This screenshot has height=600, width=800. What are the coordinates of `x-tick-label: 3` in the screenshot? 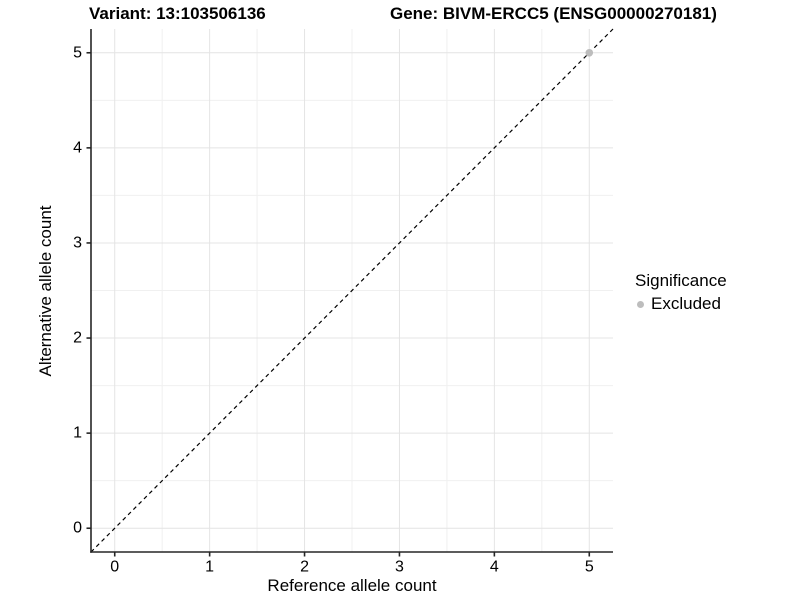 It's located at (399, 566).